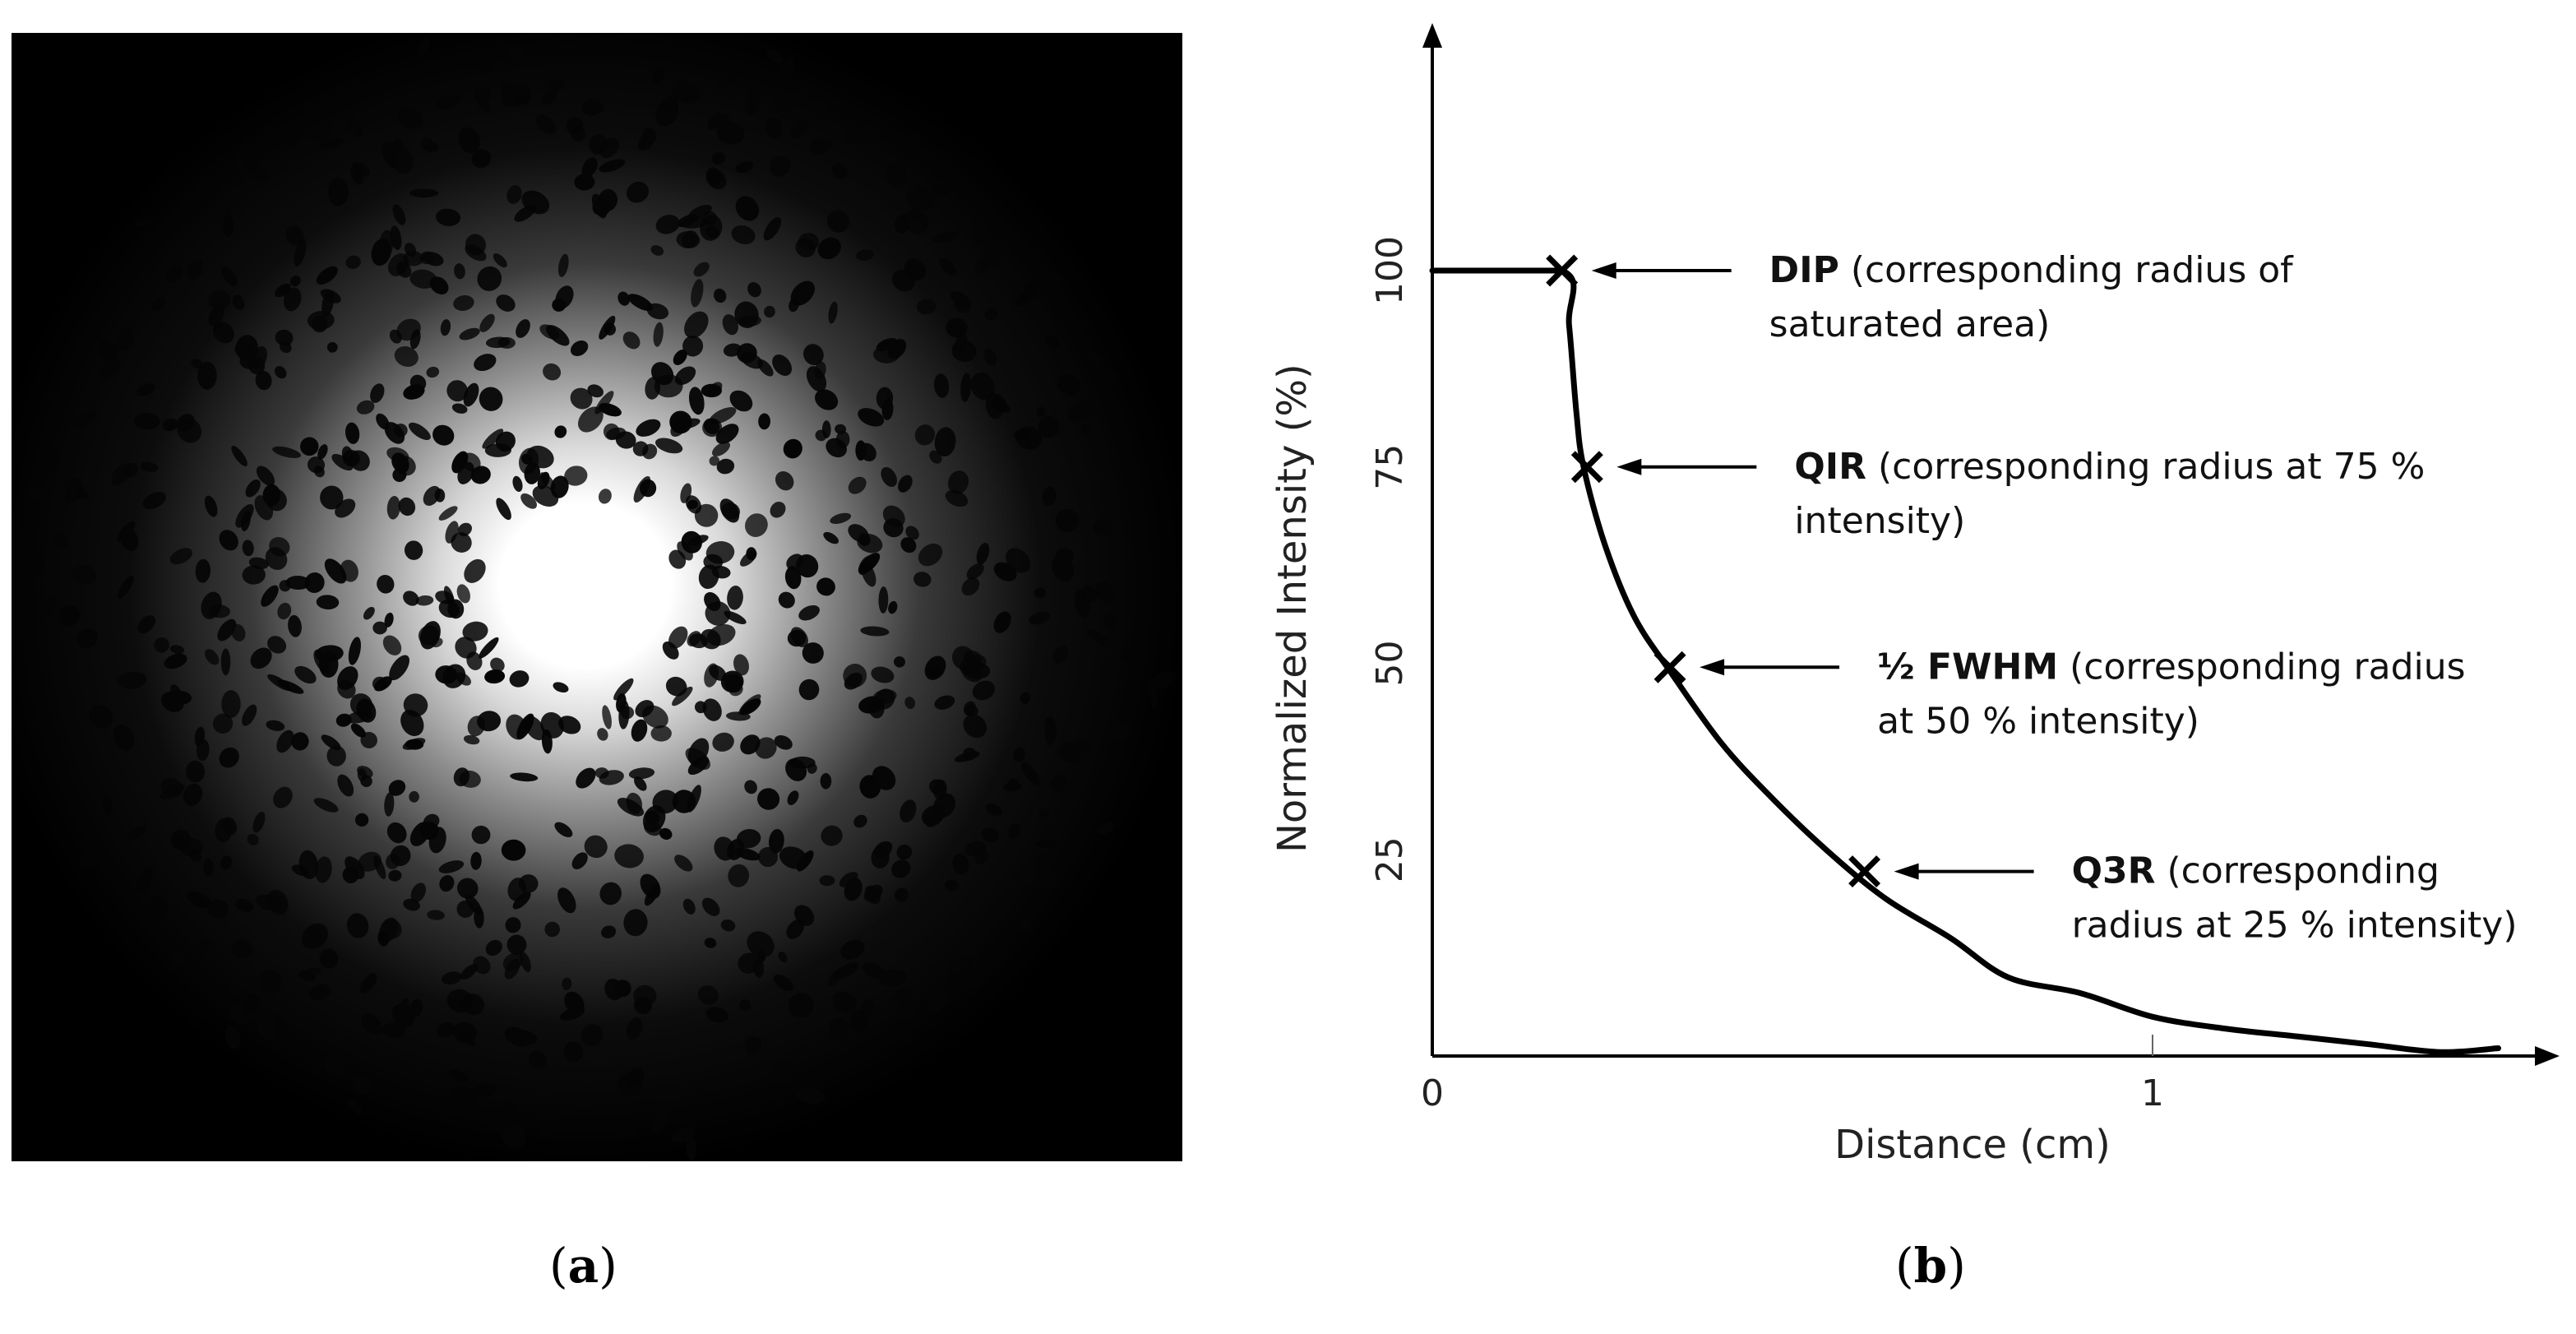  I want to click on annotation-label-line2: intensity), so click(1879, 521).